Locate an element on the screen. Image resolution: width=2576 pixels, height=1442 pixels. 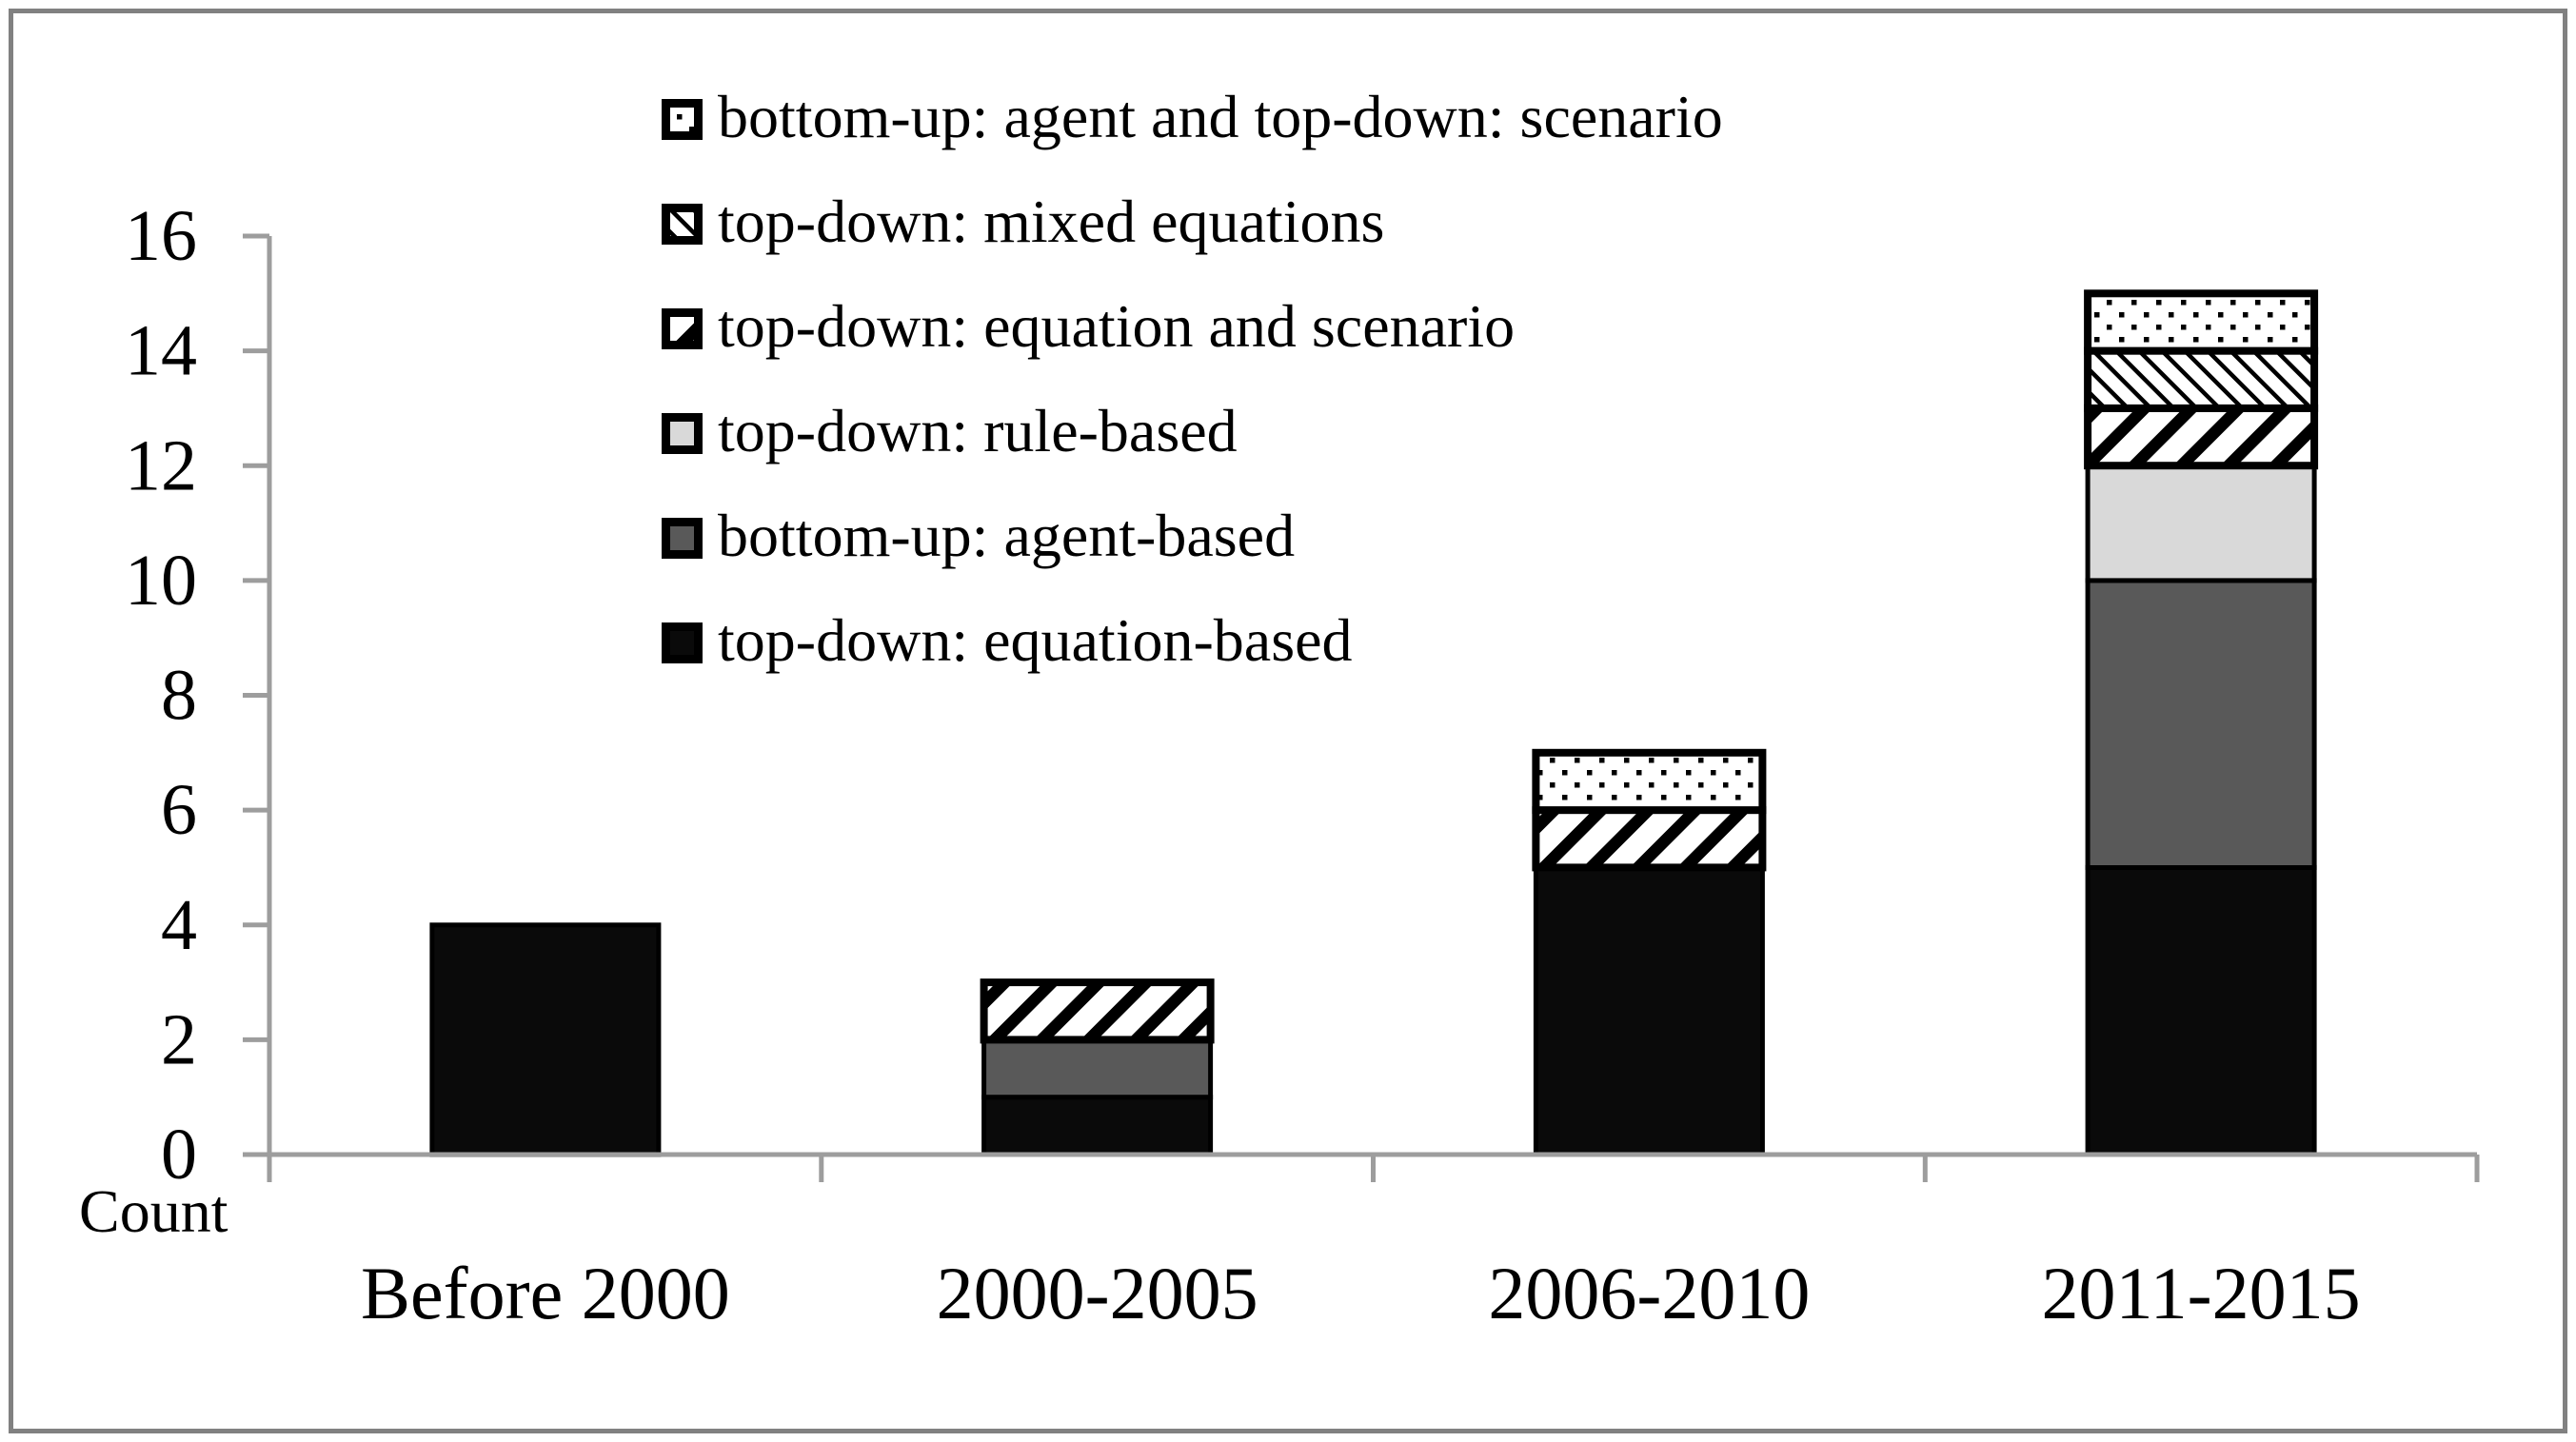
y-tick-label: 6 is located at coordinates (179, 810).